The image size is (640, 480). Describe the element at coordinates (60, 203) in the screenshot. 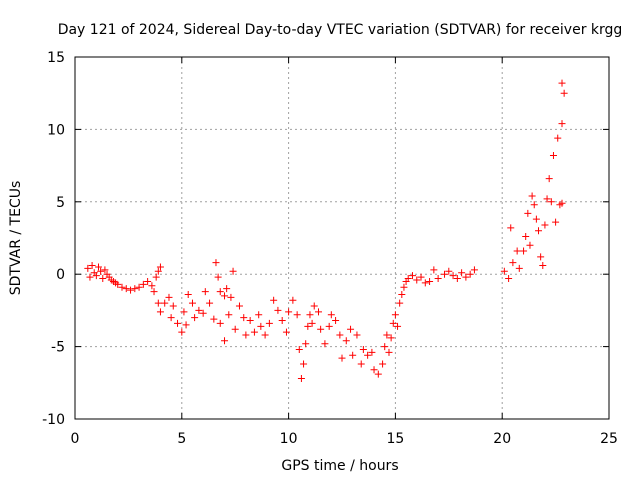

I see `y-tick-label: 5` at that location.